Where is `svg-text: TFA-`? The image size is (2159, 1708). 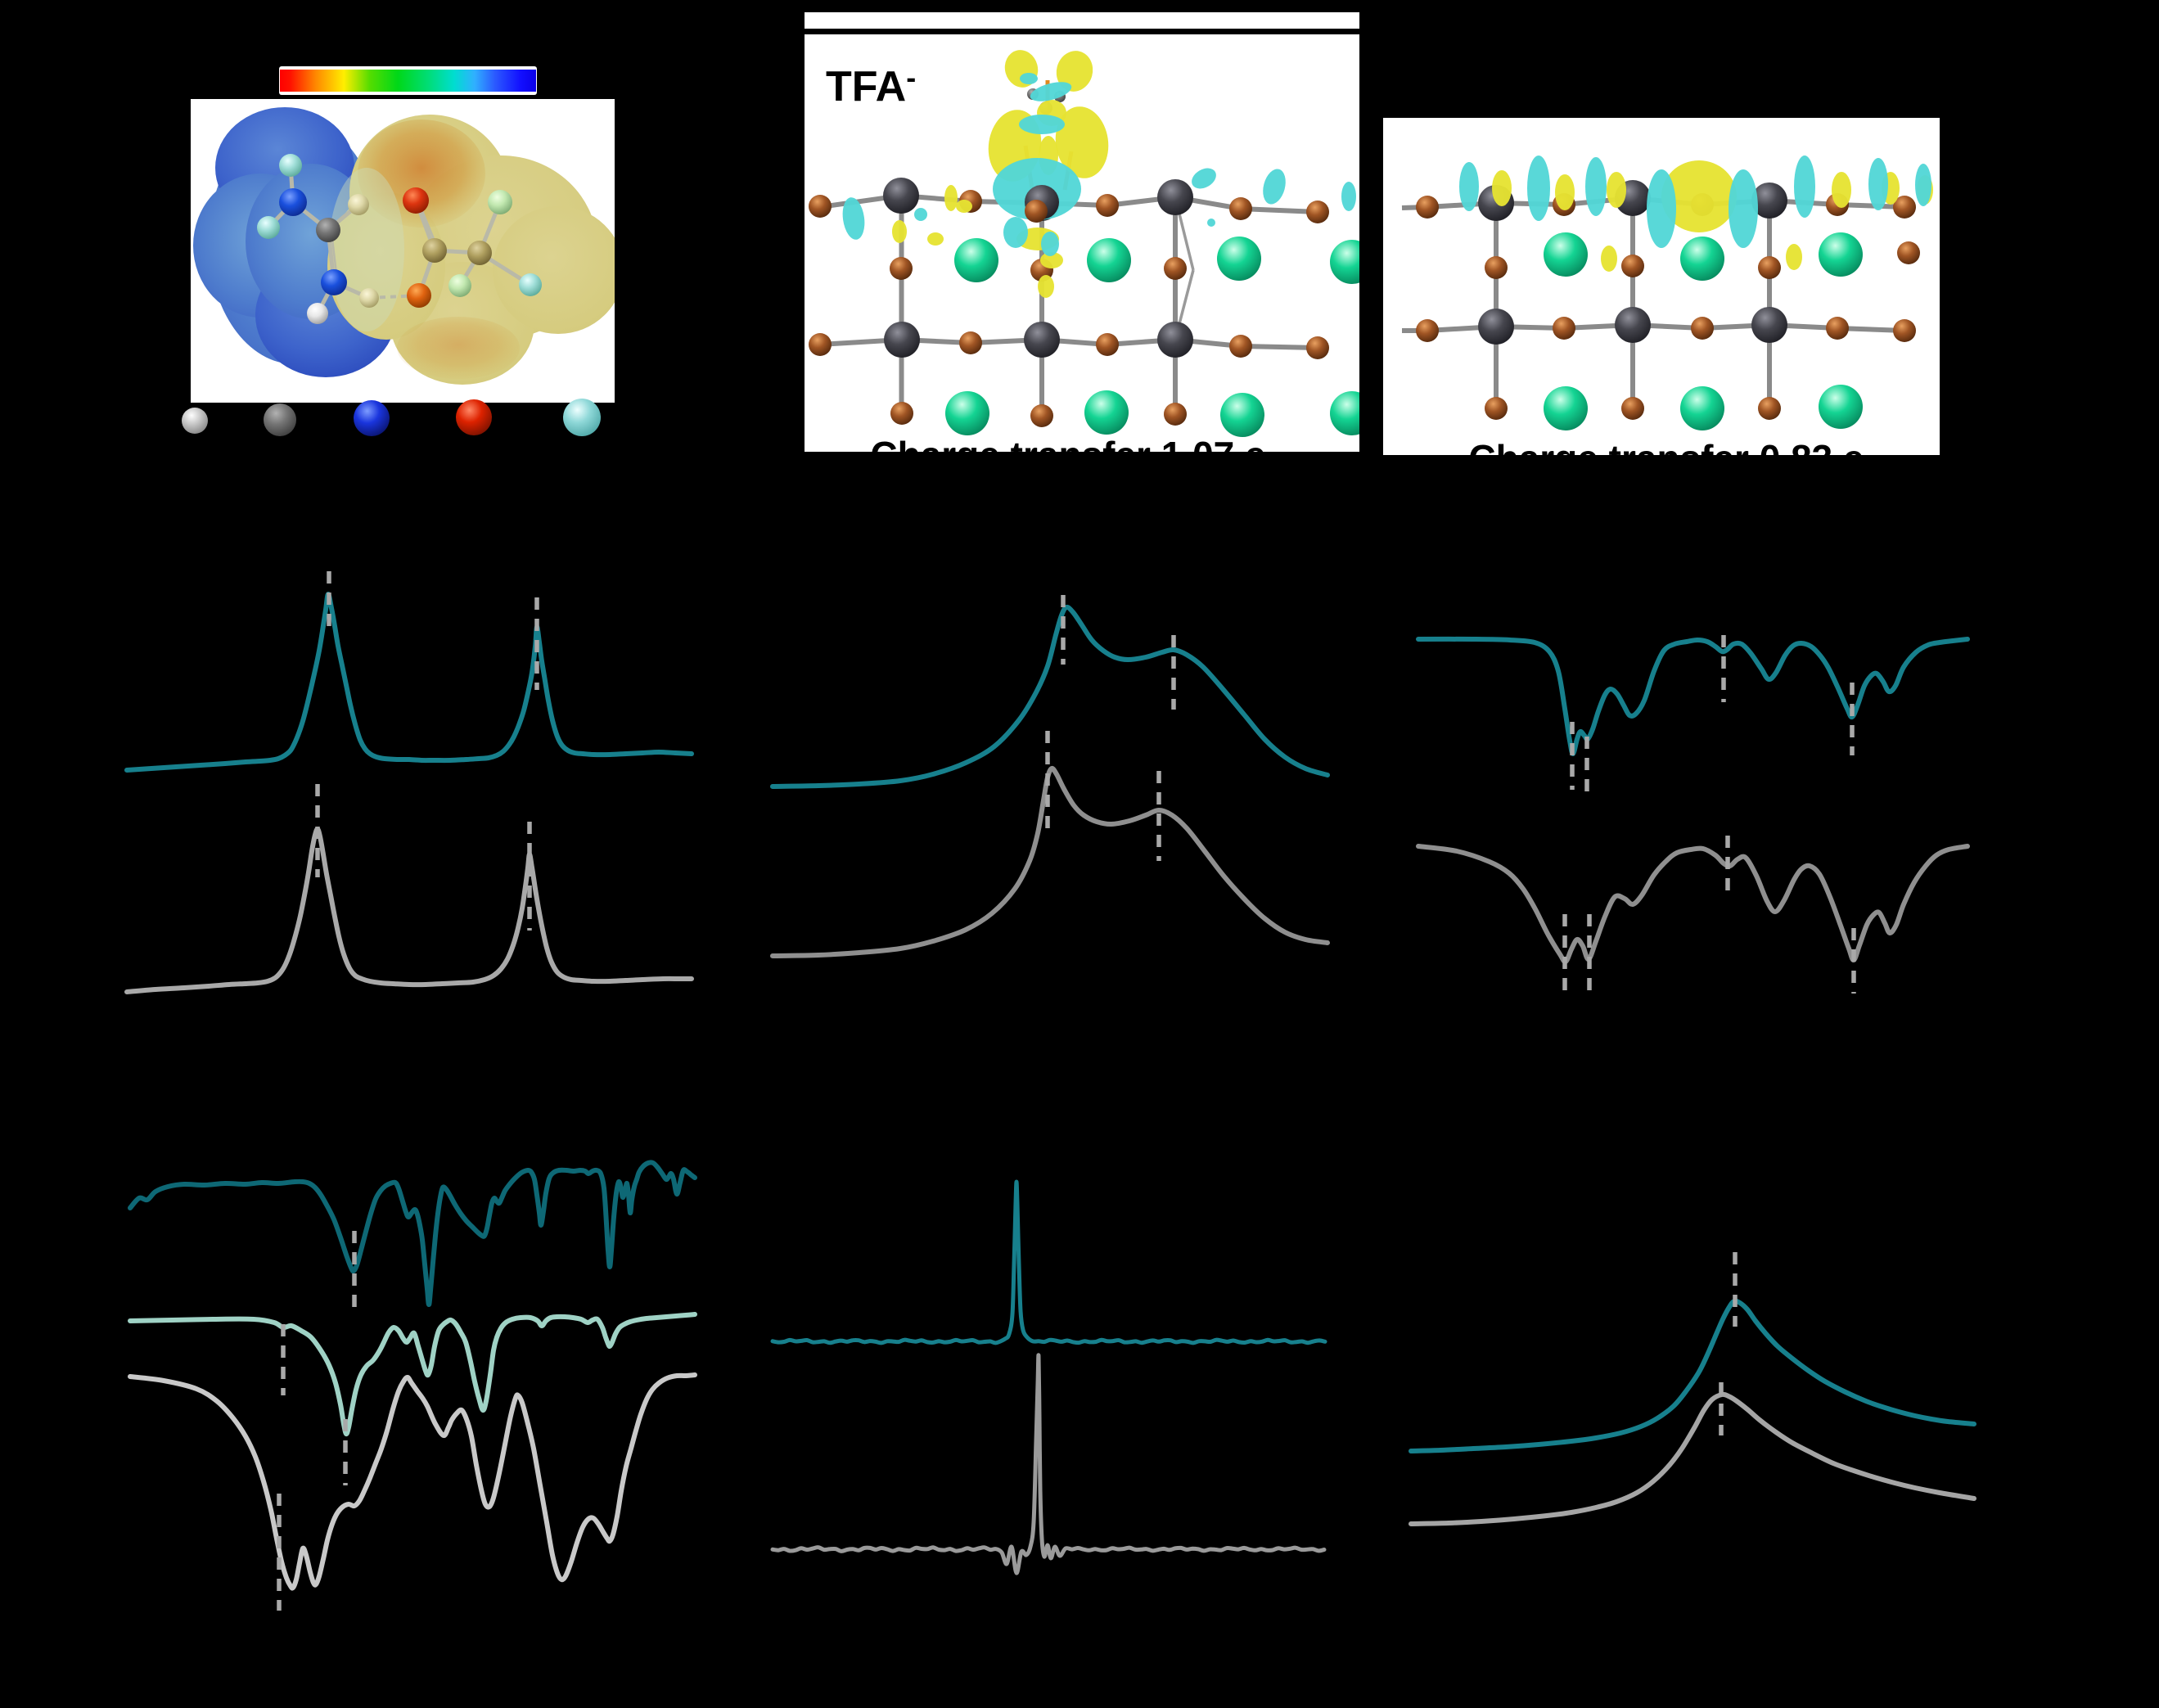
svg-text: TFA- is located at coordinates (871, 86).